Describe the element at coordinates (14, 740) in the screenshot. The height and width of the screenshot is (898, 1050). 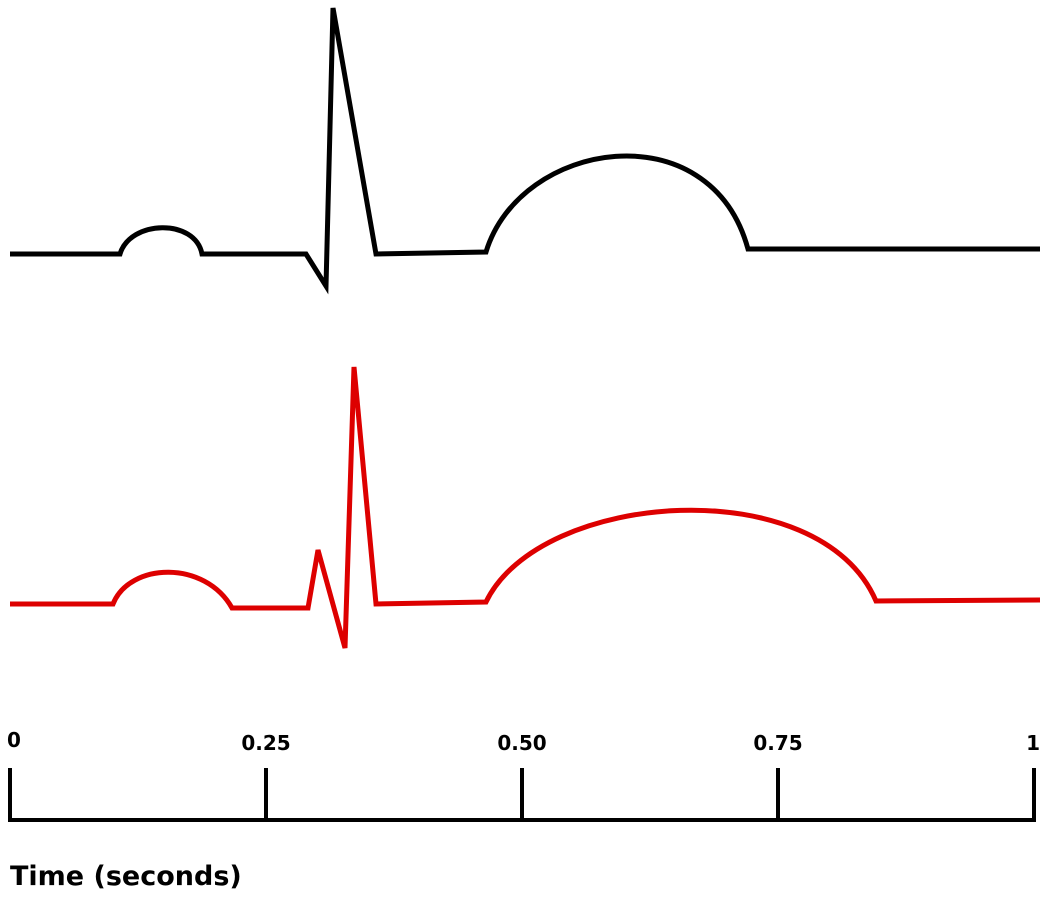
I see `axis-tick-label: 0` at that location.